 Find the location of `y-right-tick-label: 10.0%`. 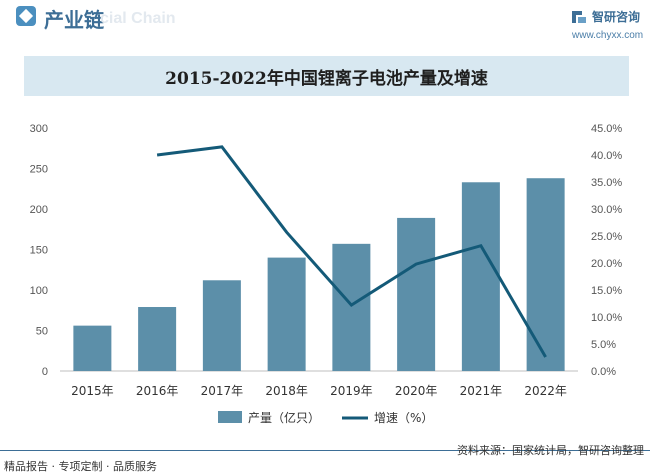

y-right-tick-label: 10.0% is located at coordinates (606, 318).